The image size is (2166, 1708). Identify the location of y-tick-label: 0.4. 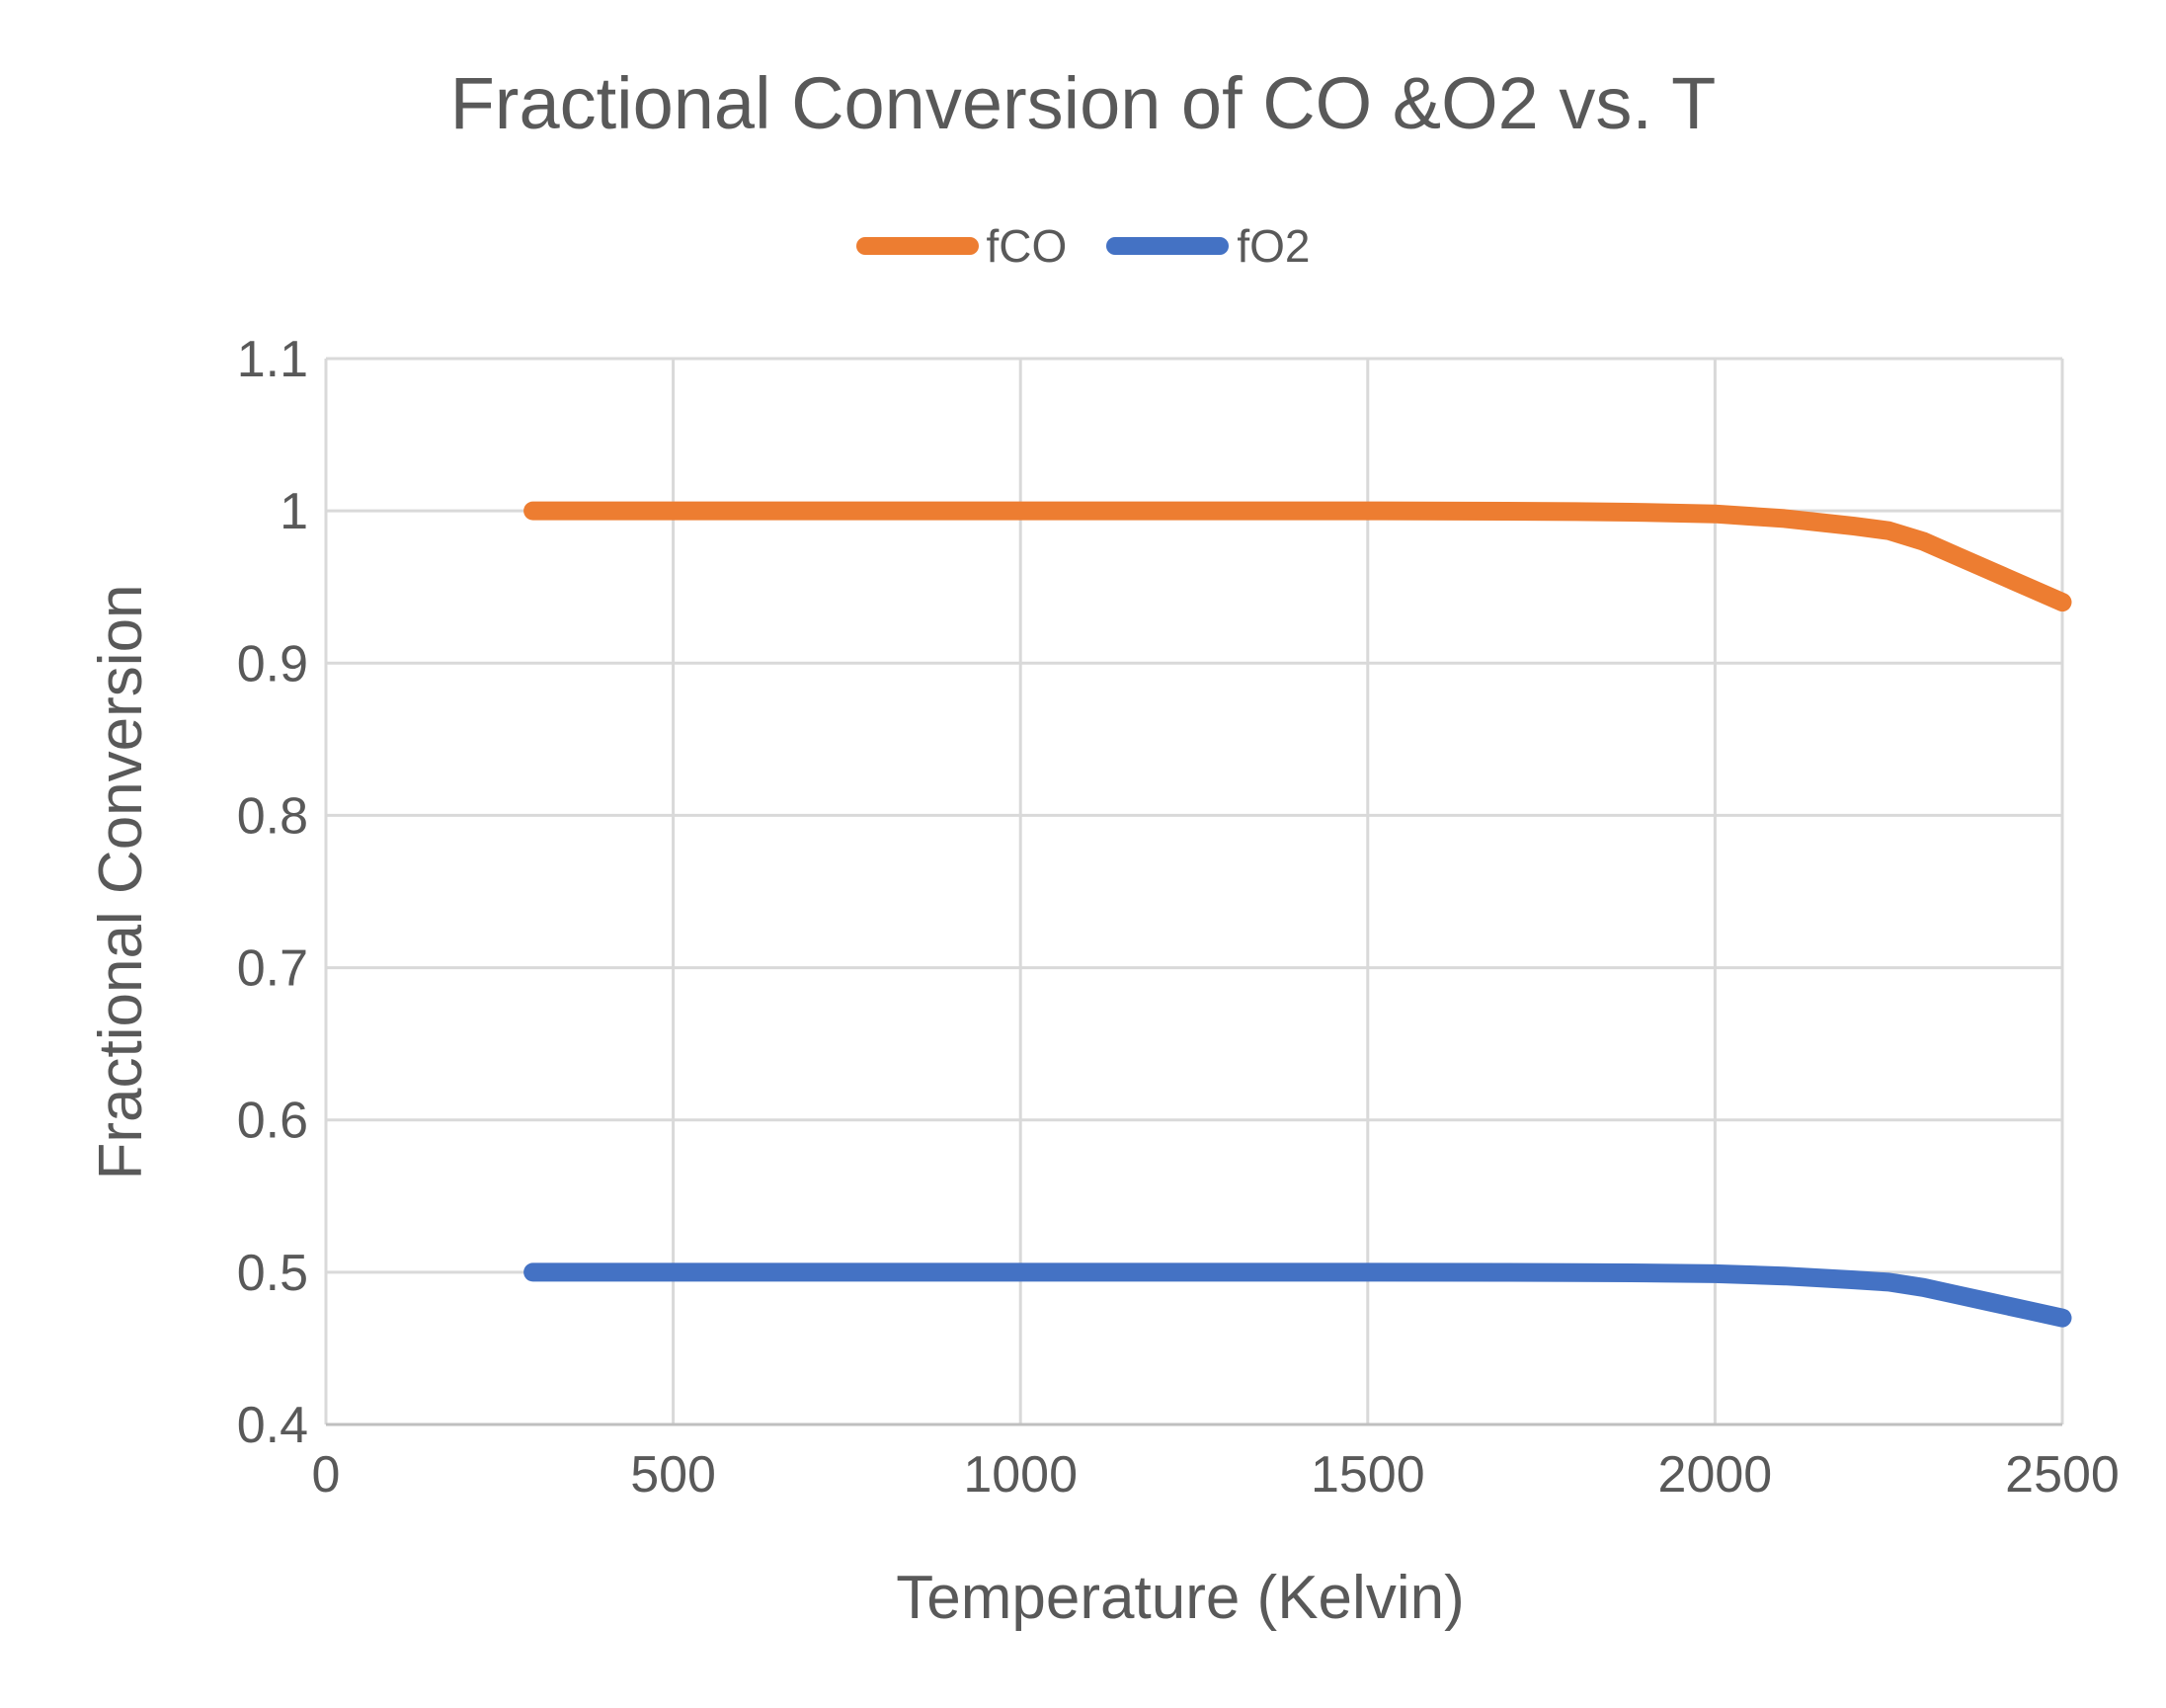
(272, 1425).